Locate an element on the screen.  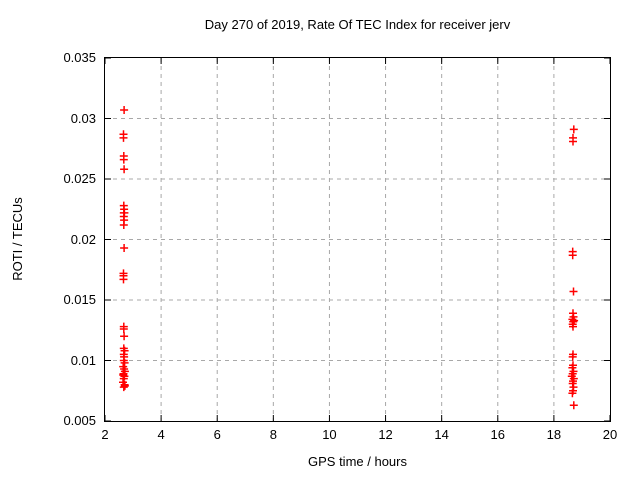
y-tick-label: 0.015 is located at coordinates (79, 299).